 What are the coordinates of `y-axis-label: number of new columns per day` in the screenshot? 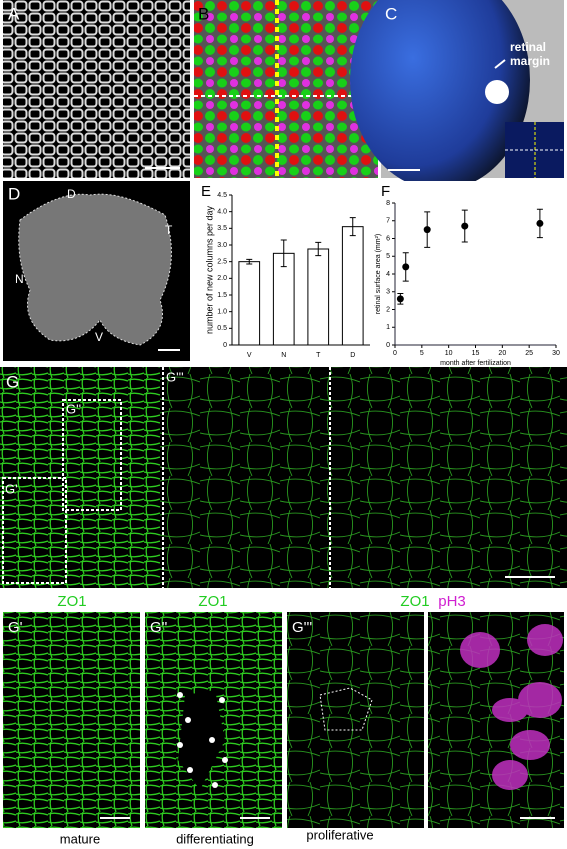 It's located at (209, 269).